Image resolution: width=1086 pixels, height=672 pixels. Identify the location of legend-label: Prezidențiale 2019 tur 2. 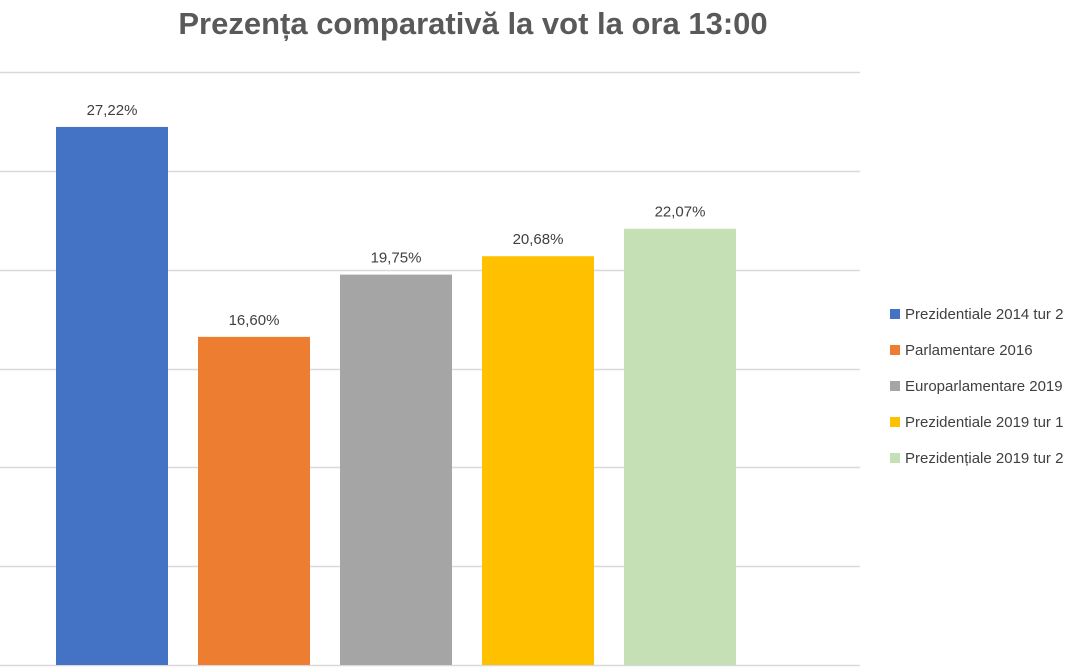
(984, 458).